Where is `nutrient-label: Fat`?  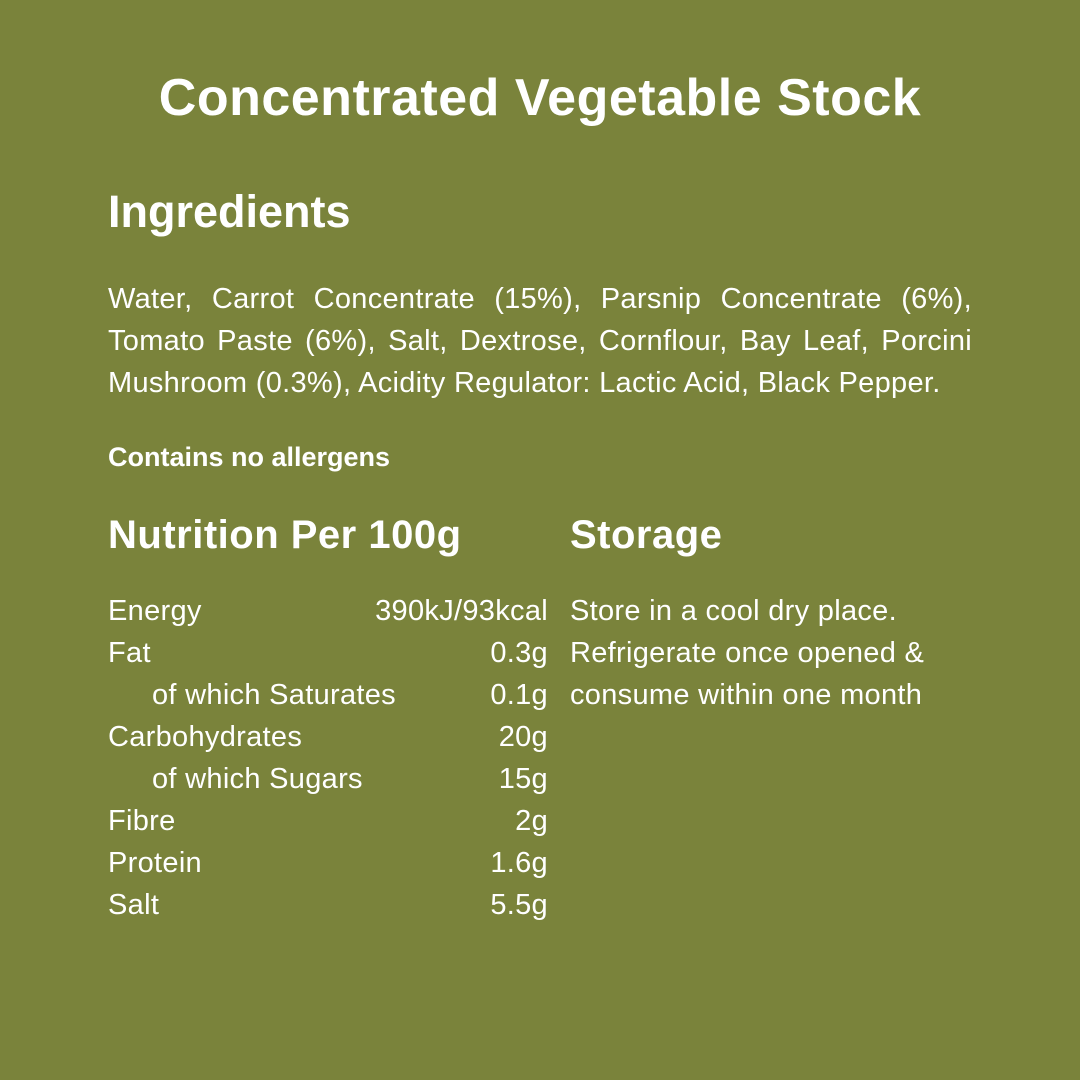 nutrient-label: Fat is located at coordinates (129, 653).